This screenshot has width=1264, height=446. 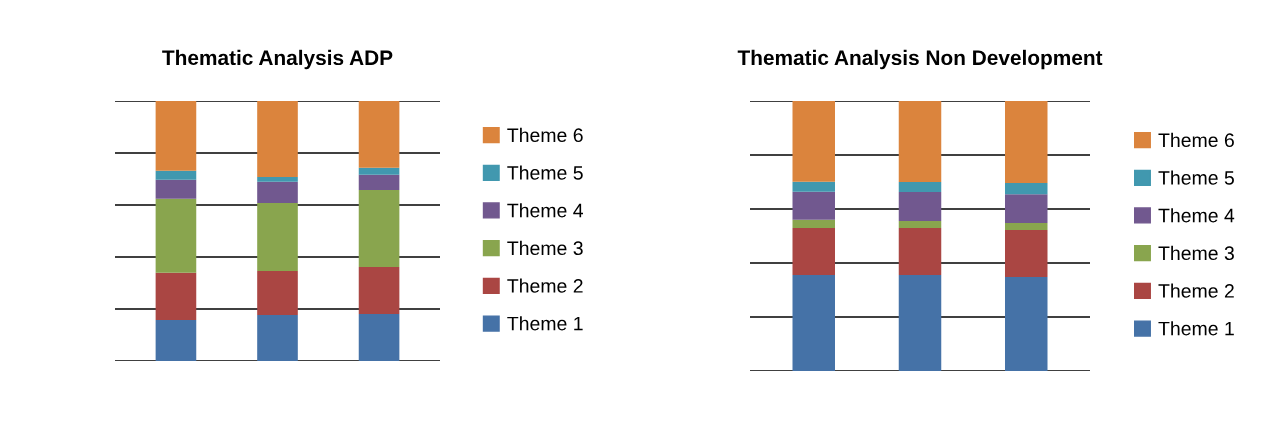 What do you see at coordinates (277, 59) in the screenshot?
I see `chart-title: Thematic Analysis ADP` at bounding box center [277, 59].